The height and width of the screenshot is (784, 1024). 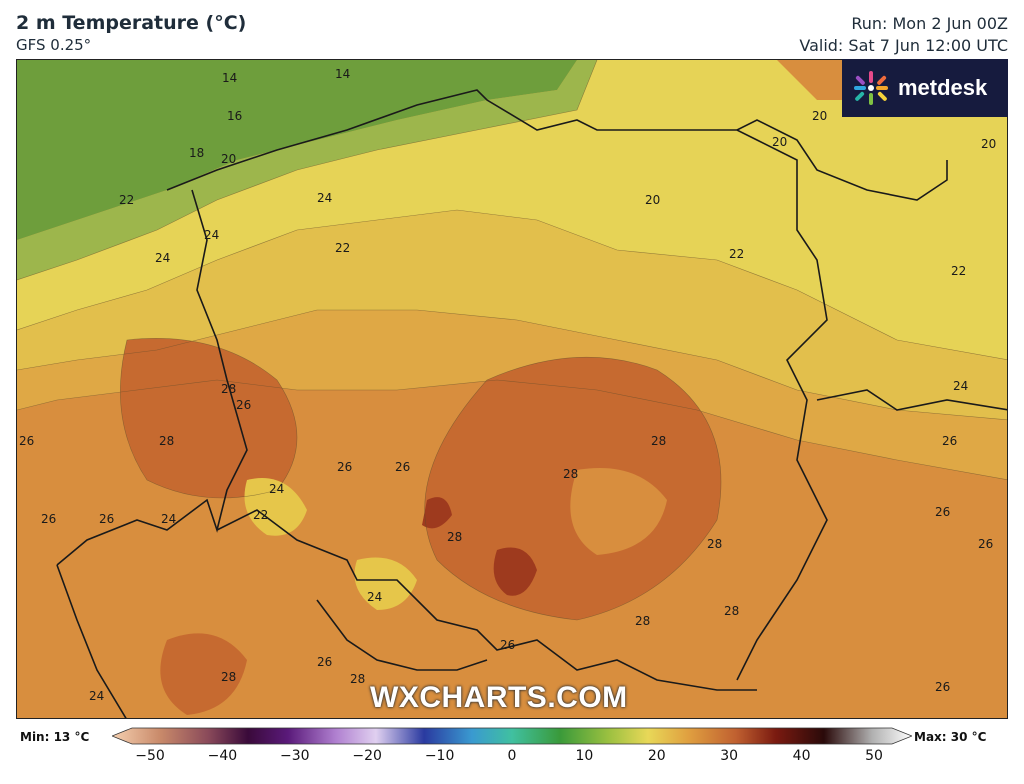 What do you see at coordinates (584, 756) in the screenshot?
I see `scale-tick-label: 10` at bounding box center [584, 756].